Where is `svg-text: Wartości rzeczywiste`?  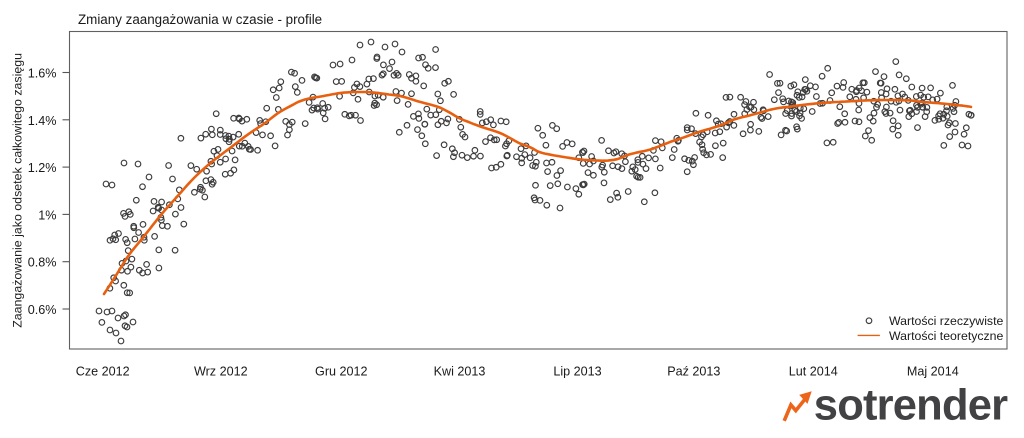 svg-text: Wartości rzeczywiste is located at coordinates (946, 321).